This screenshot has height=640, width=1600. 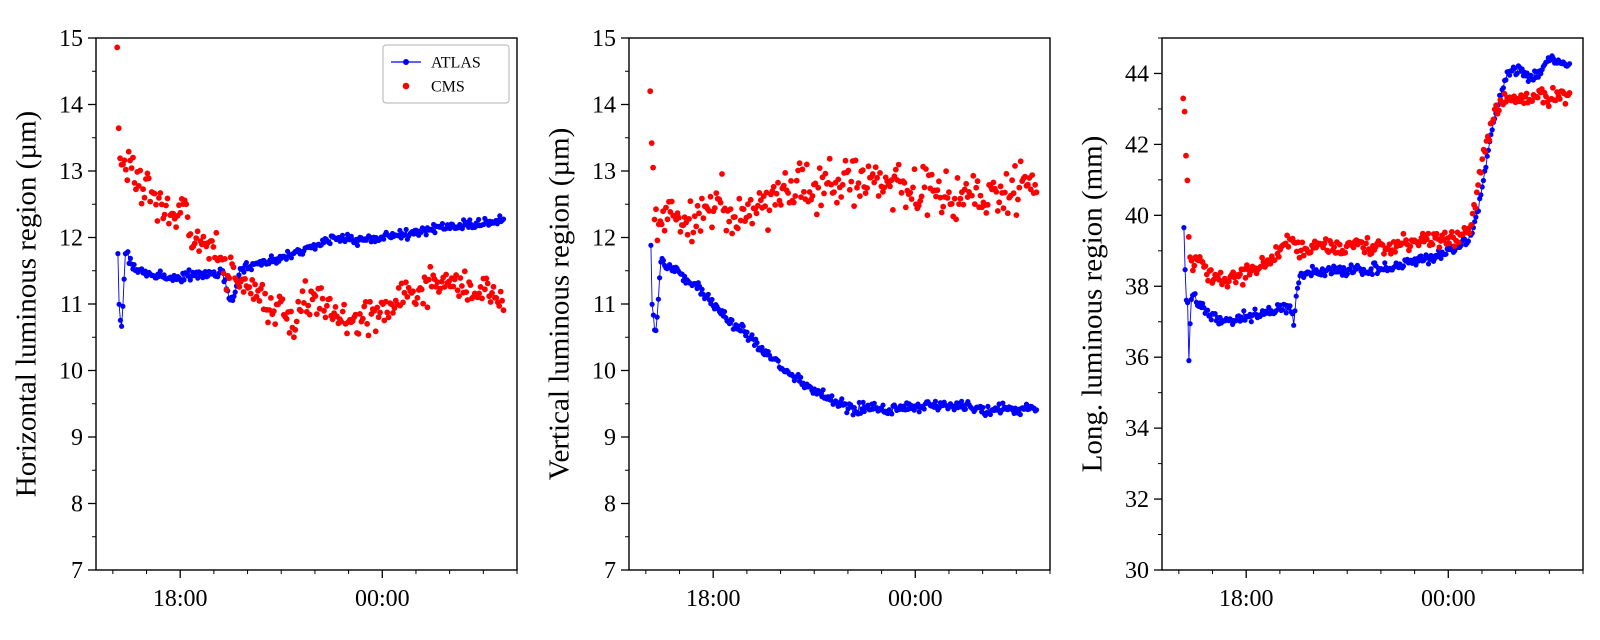 What do you see at coordinates (1137, 74) in the screenshot?
I see `svg-text: 44` at bounding box center [1137, 74].